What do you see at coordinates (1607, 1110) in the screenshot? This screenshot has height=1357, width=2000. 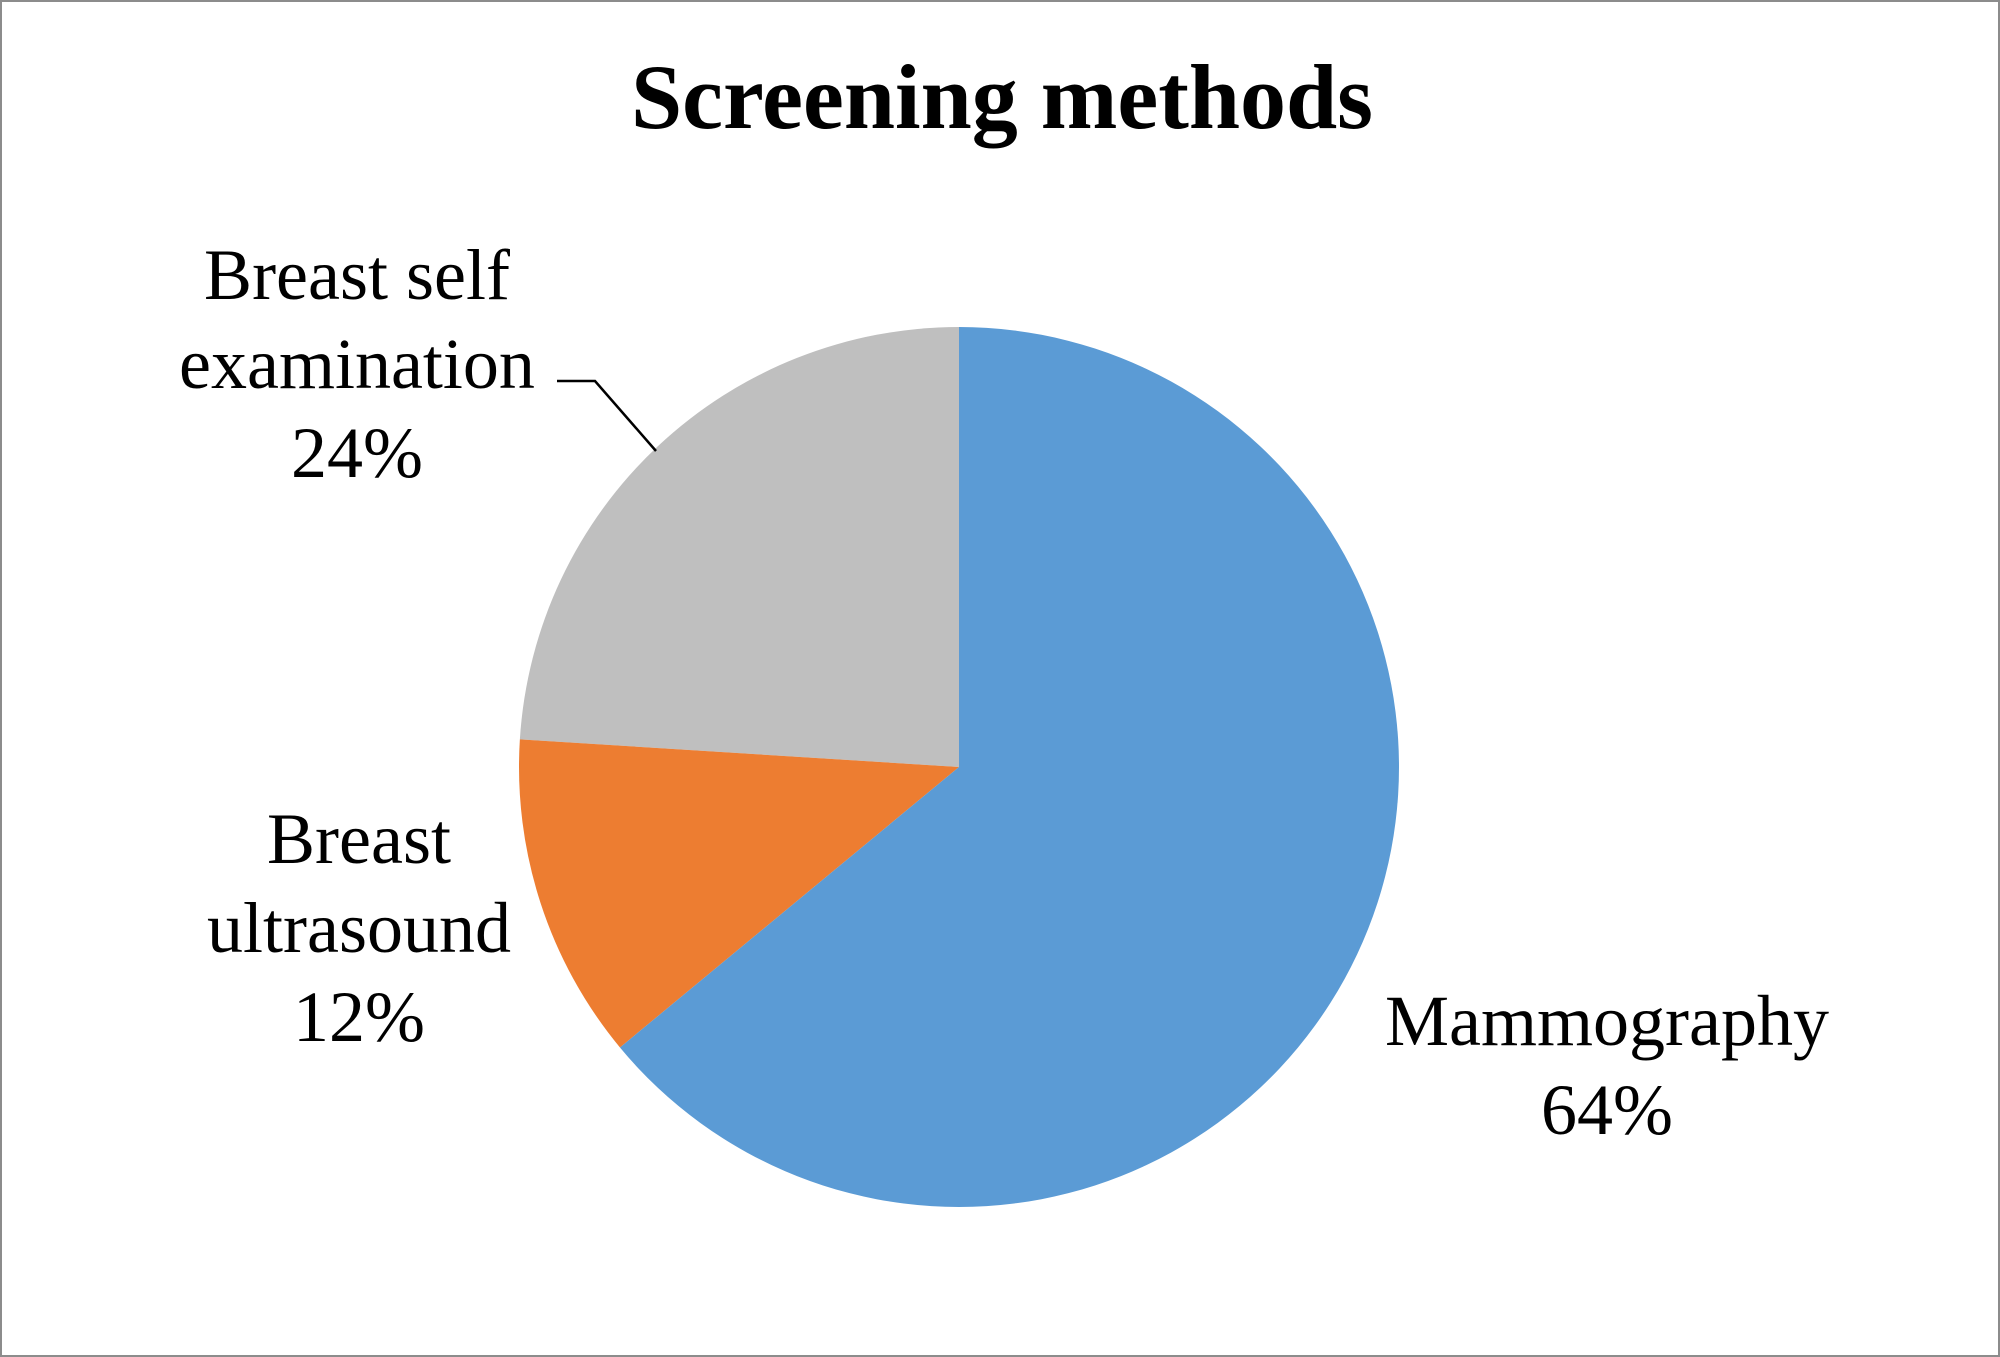 I see `value-label: 64%` at bounding box center [1607, 1110].